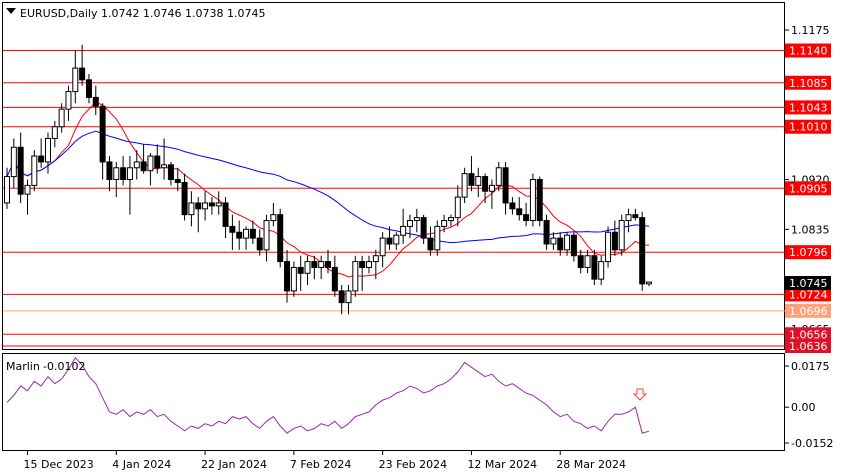  I want to click on osc-tick-label: 0.0175, so click(810, 366).